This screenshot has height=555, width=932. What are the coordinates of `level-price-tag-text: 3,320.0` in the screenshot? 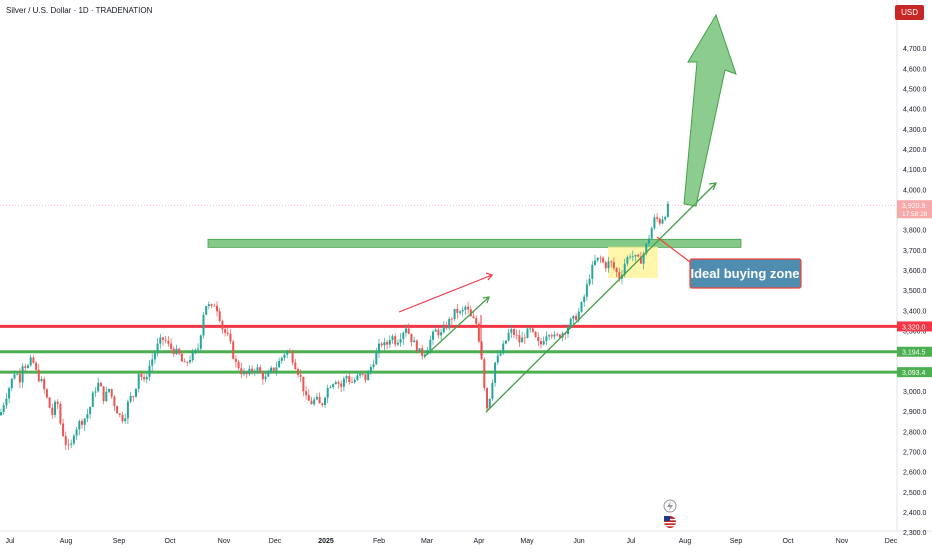 It's located at (913, 327).